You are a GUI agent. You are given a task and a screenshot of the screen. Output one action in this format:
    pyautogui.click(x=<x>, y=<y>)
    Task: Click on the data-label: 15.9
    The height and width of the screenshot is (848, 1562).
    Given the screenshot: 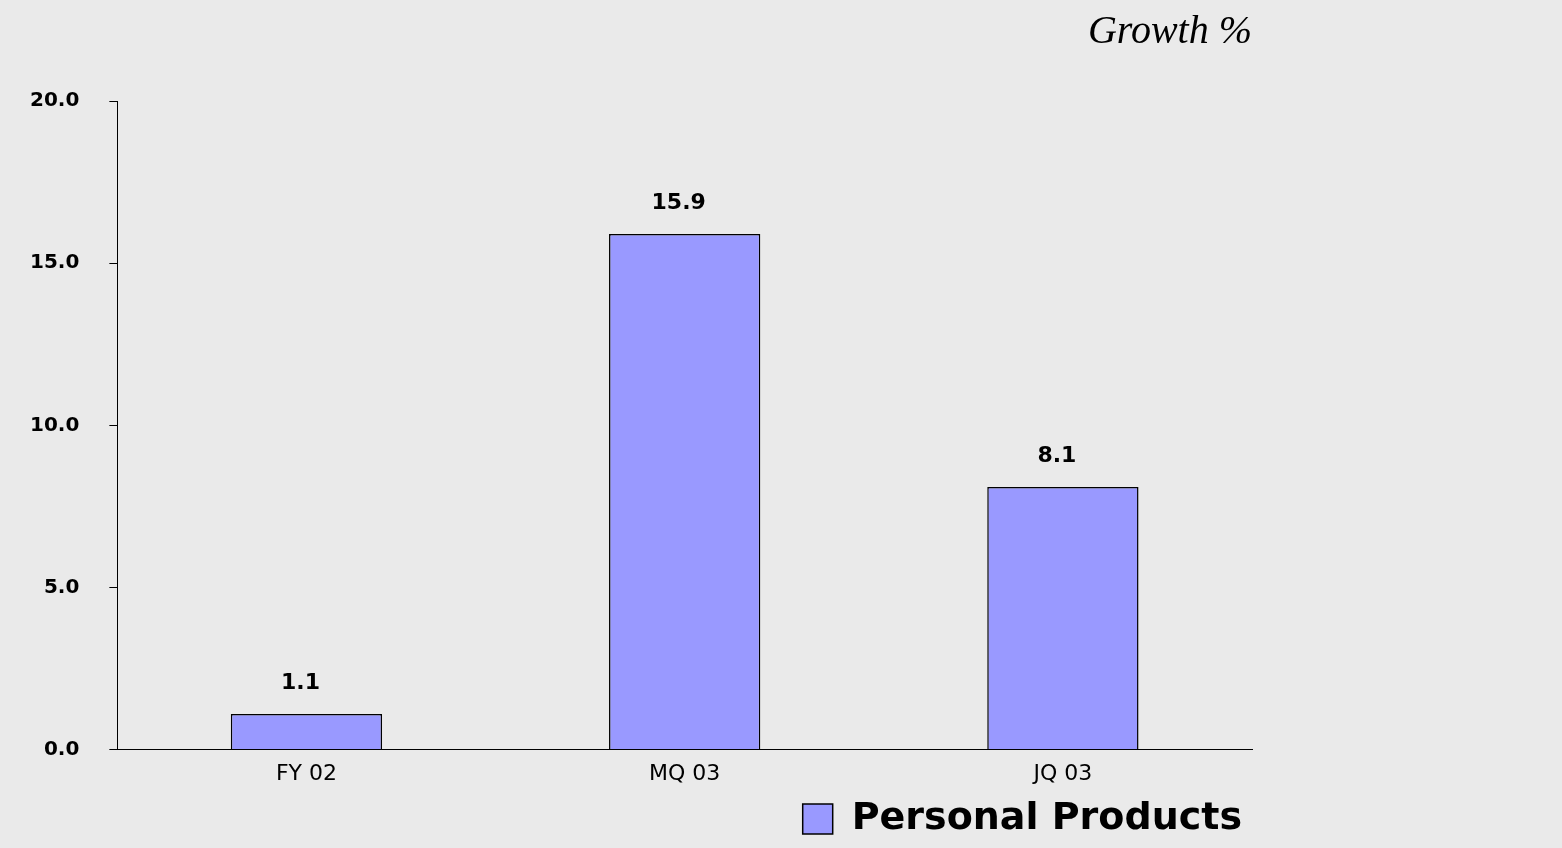 What is the action you would take?
    pyautogui.click(x=678, y=201)
    